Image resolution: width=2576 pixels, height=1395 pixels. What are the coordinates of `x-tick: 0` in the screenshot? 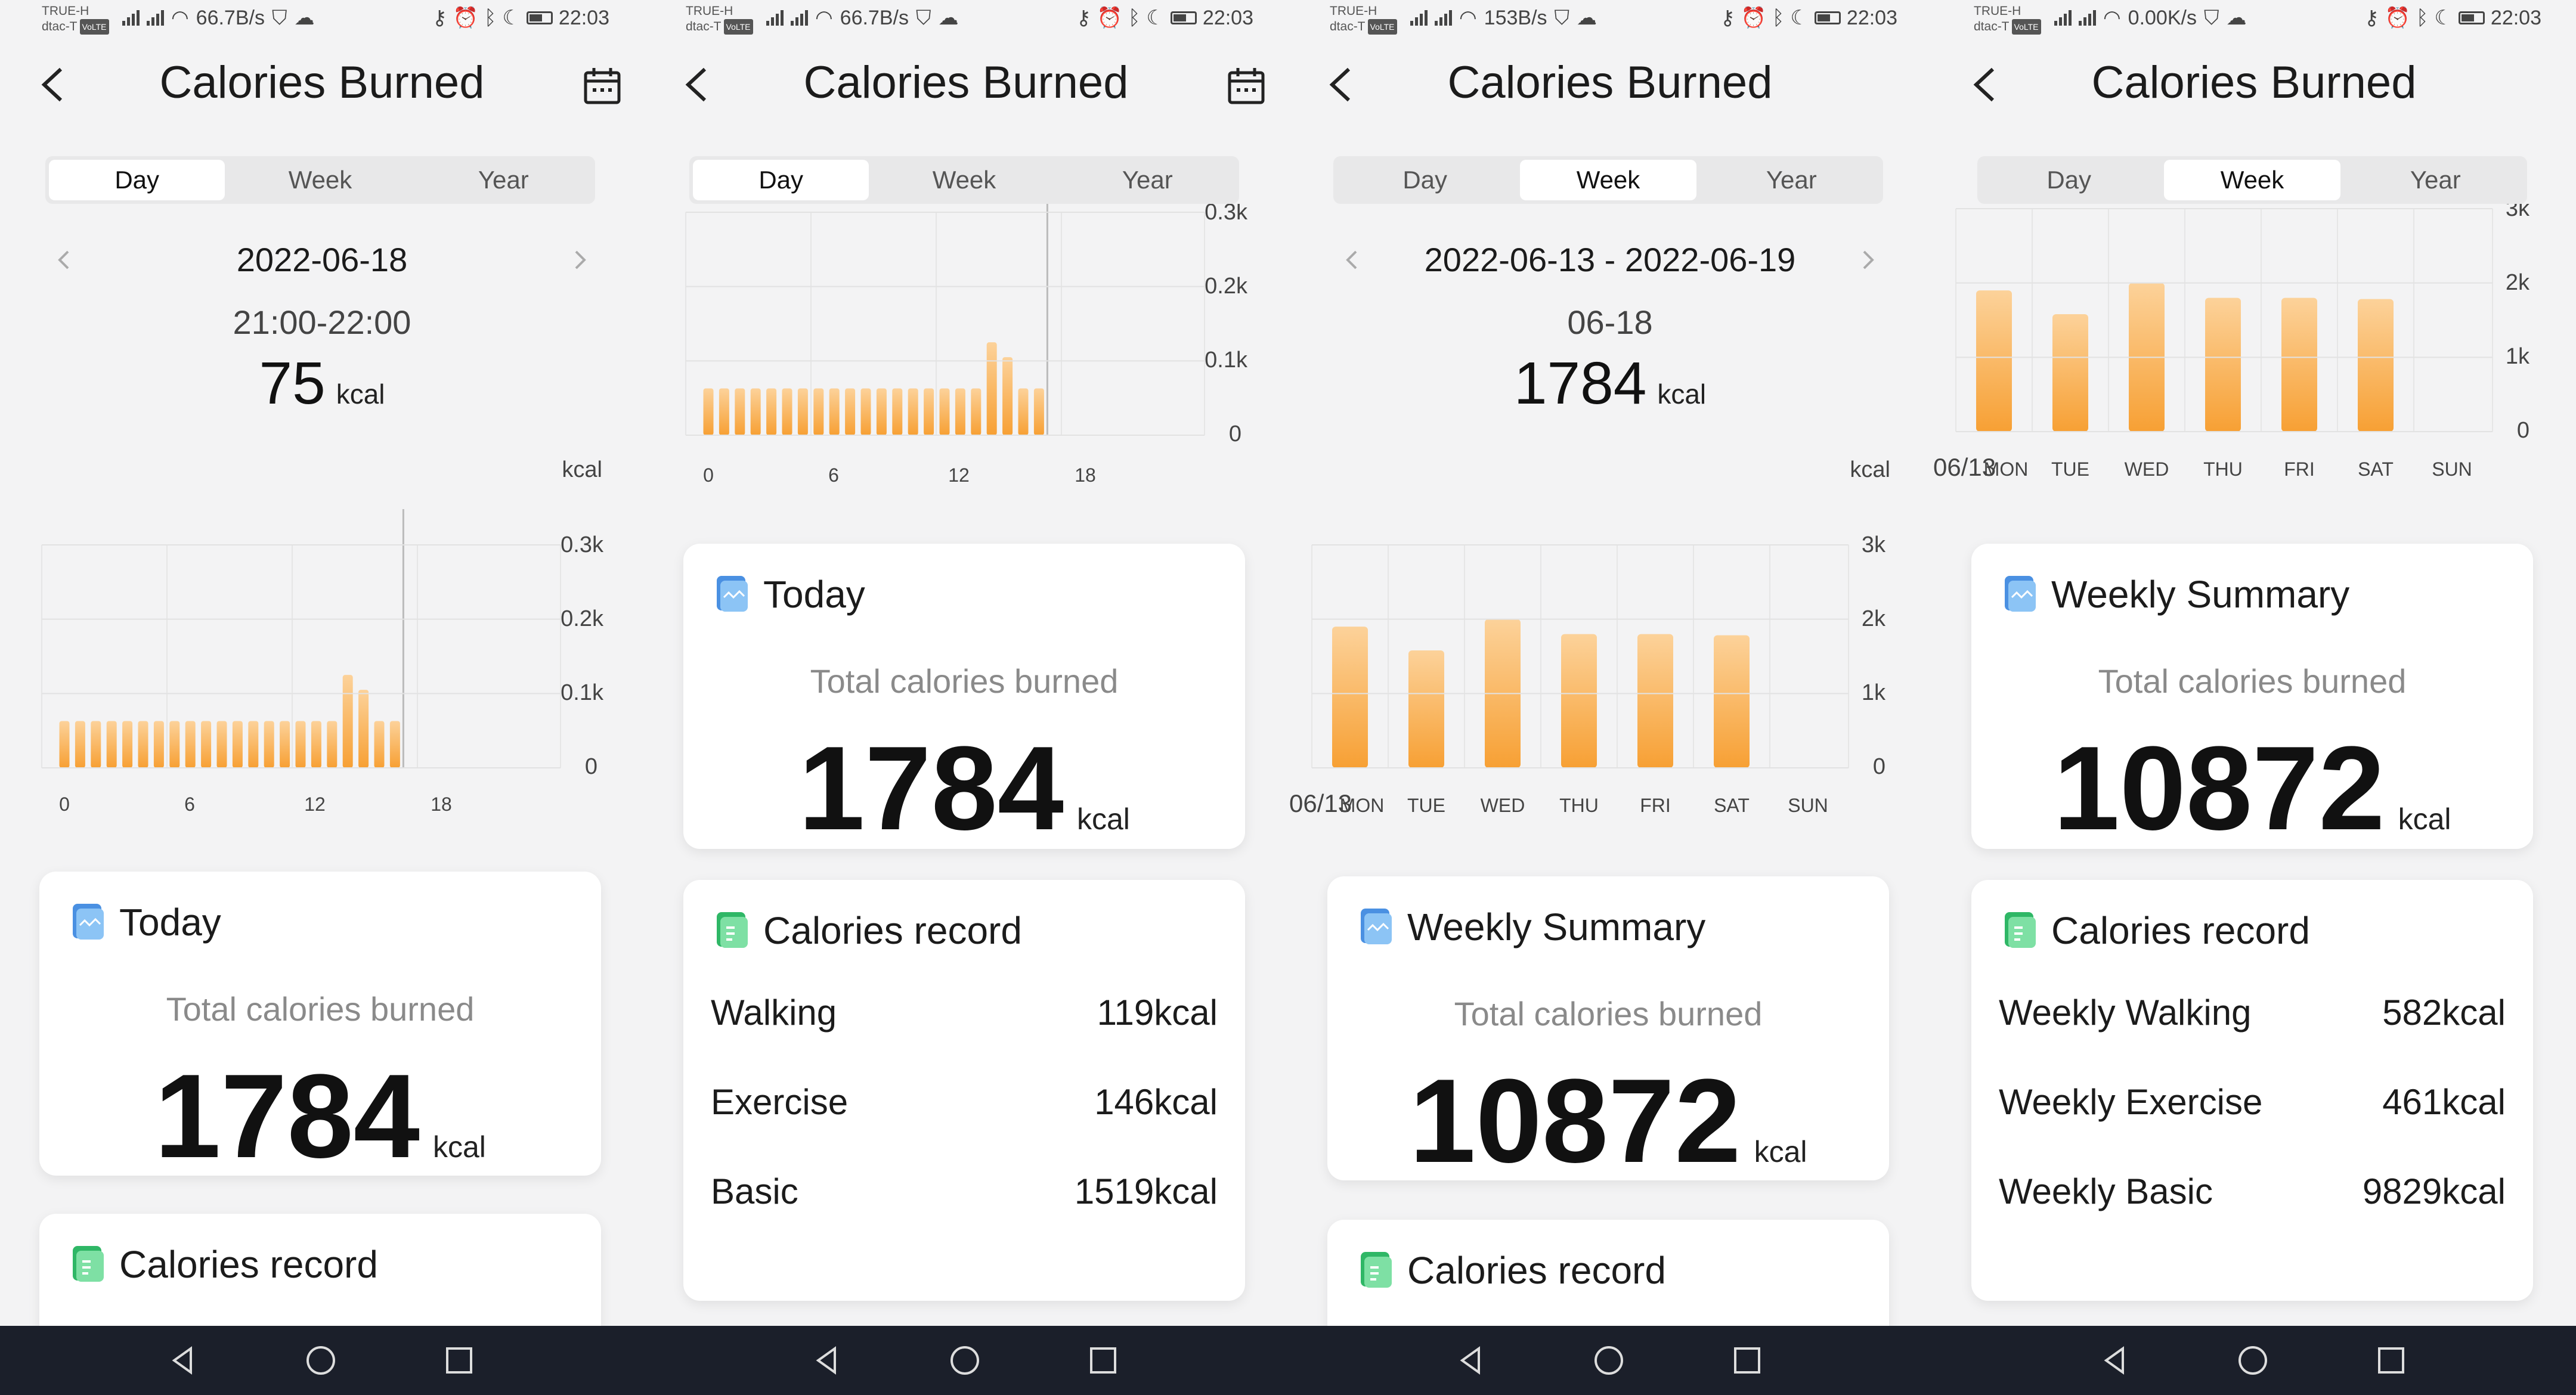 It's located at (64, 804).